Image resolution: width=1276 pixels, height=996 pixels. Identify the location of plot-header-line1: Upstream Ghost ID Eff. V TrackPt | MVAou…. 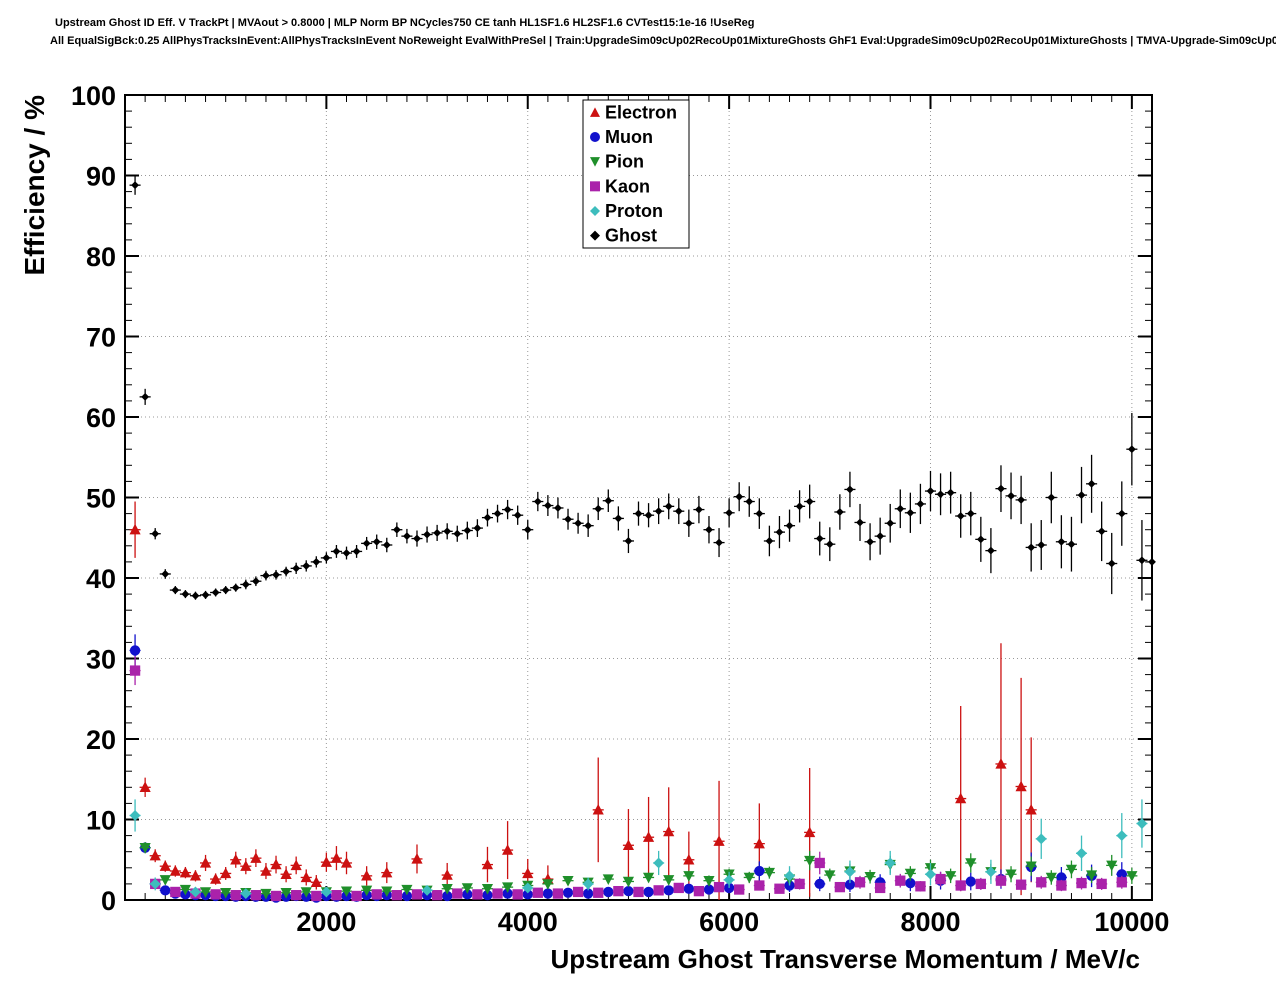
(405, 23).